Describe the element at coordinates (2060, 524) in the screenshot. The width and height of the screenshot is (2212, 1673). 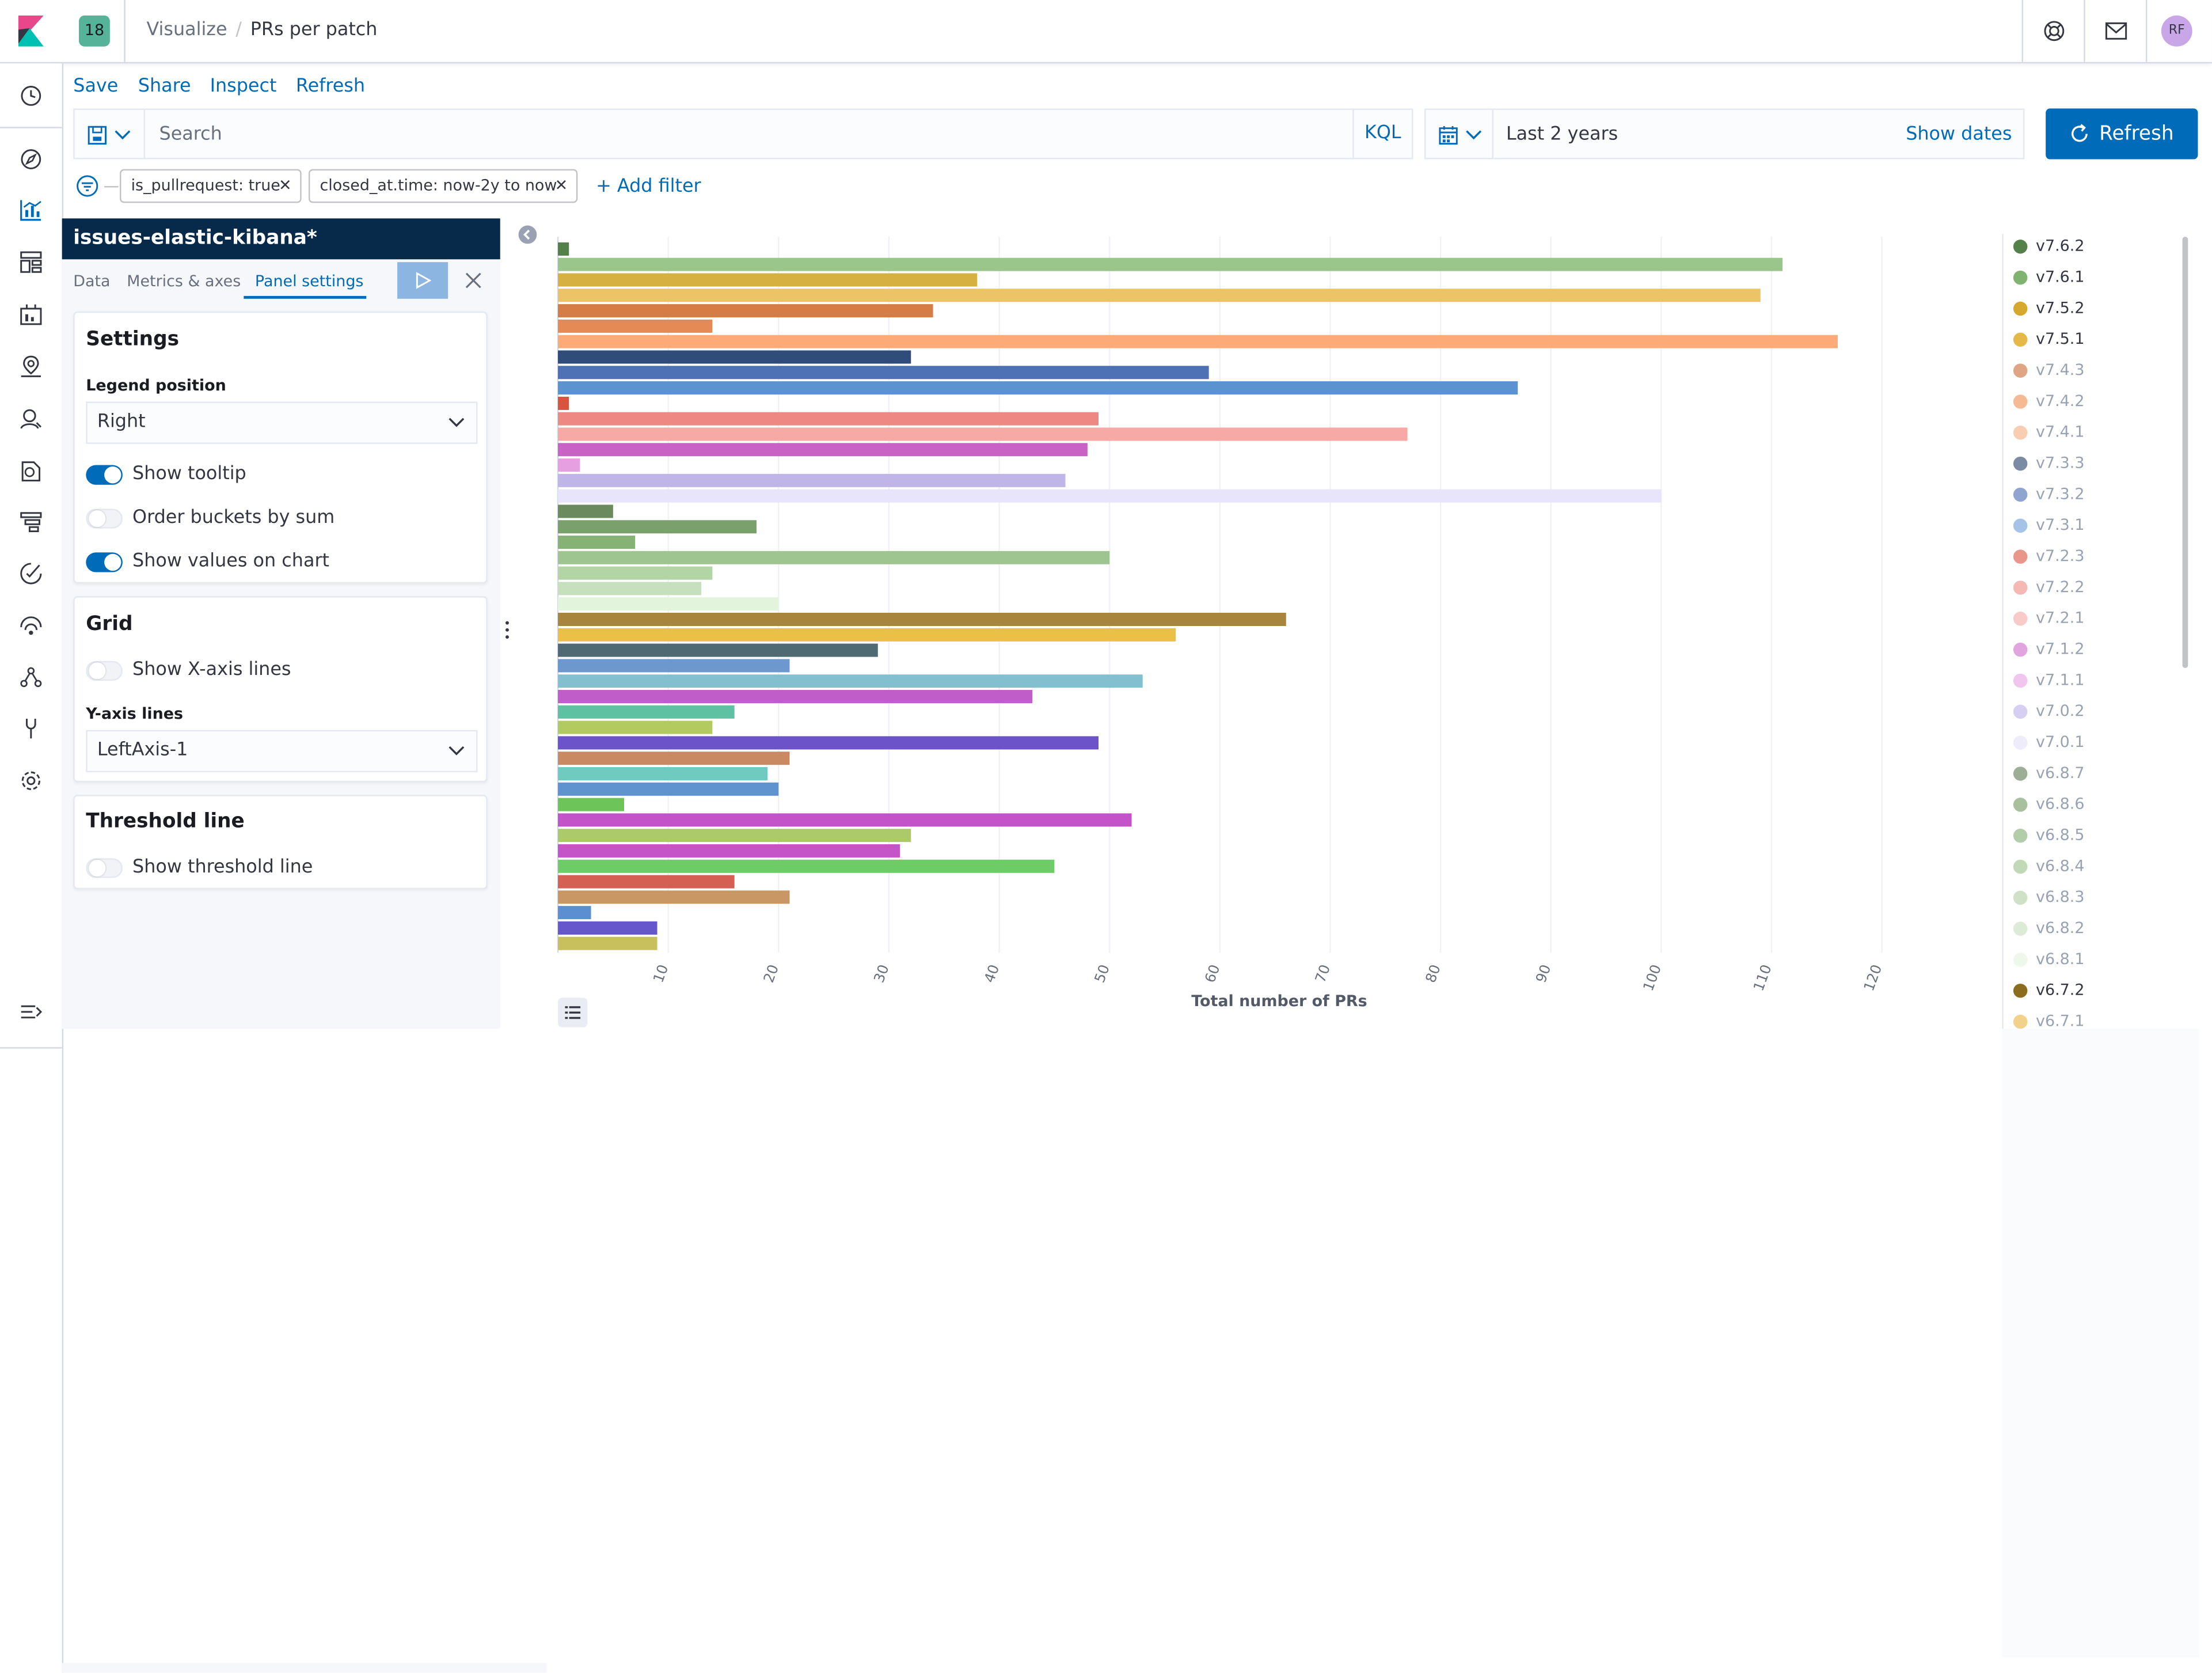
I see `legend-label: v7.3.1` at that location.